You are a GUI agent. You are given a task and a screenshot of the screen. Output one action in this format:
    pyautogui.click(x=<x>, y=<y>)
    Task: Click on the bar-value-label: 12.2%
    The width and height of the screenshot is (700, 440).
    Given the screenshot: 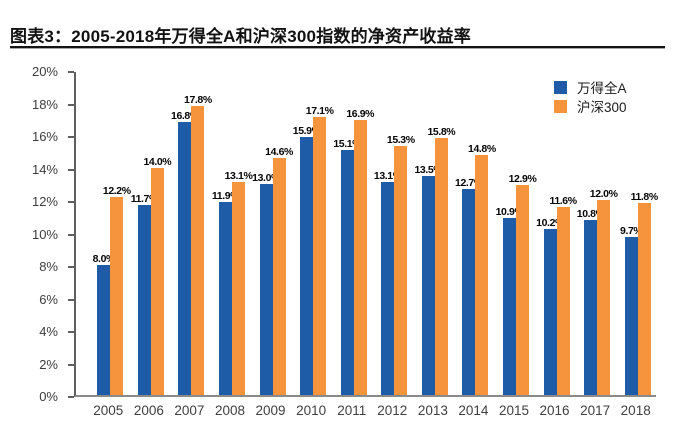 What is the action you would take?
    pyautogui.click(x=116, y=190)
    